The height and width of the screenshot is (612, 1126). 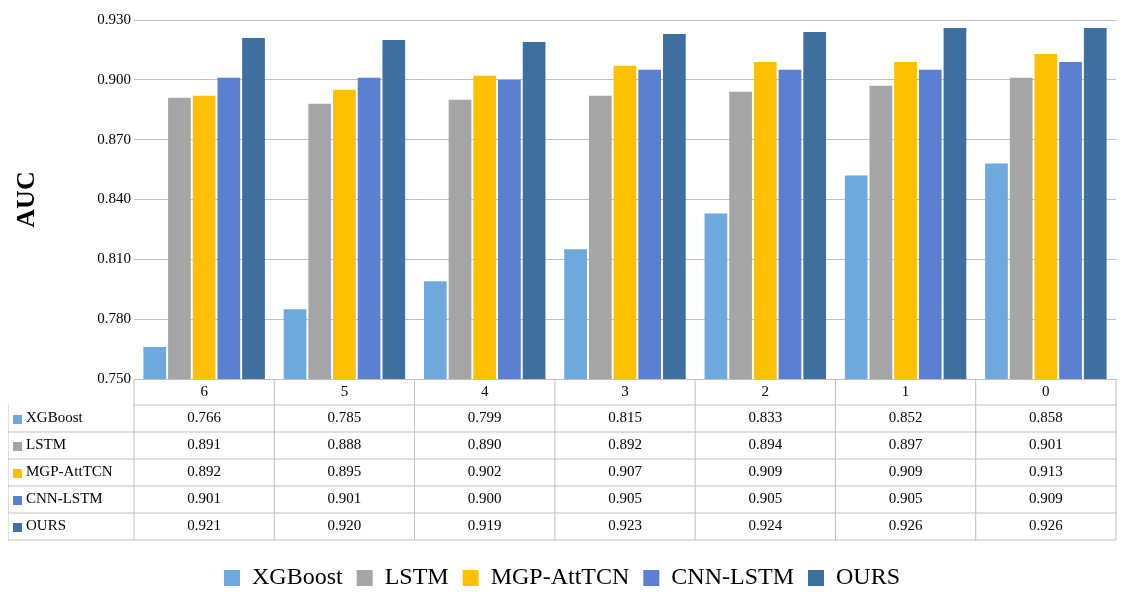 I want to click on legend-label: MGP-AttTCN, so click(x=560, y=576).